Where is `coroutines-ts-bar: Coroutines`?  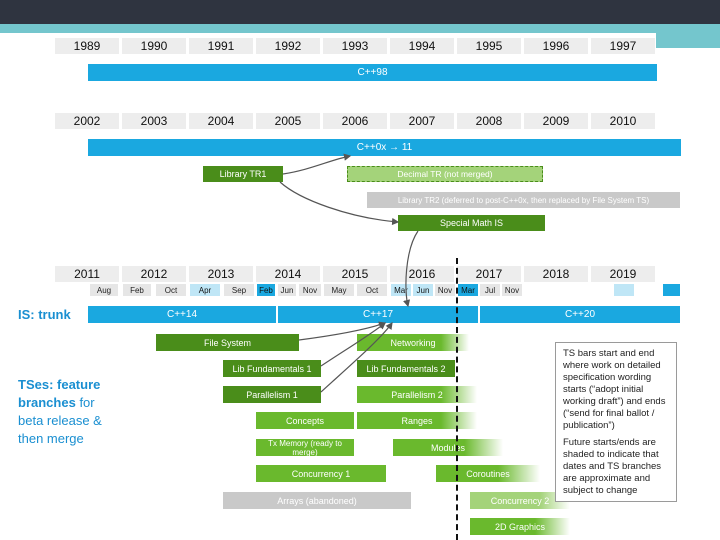
coroutines-ts-bar: Coroutines is located at coordinates (488, 473).